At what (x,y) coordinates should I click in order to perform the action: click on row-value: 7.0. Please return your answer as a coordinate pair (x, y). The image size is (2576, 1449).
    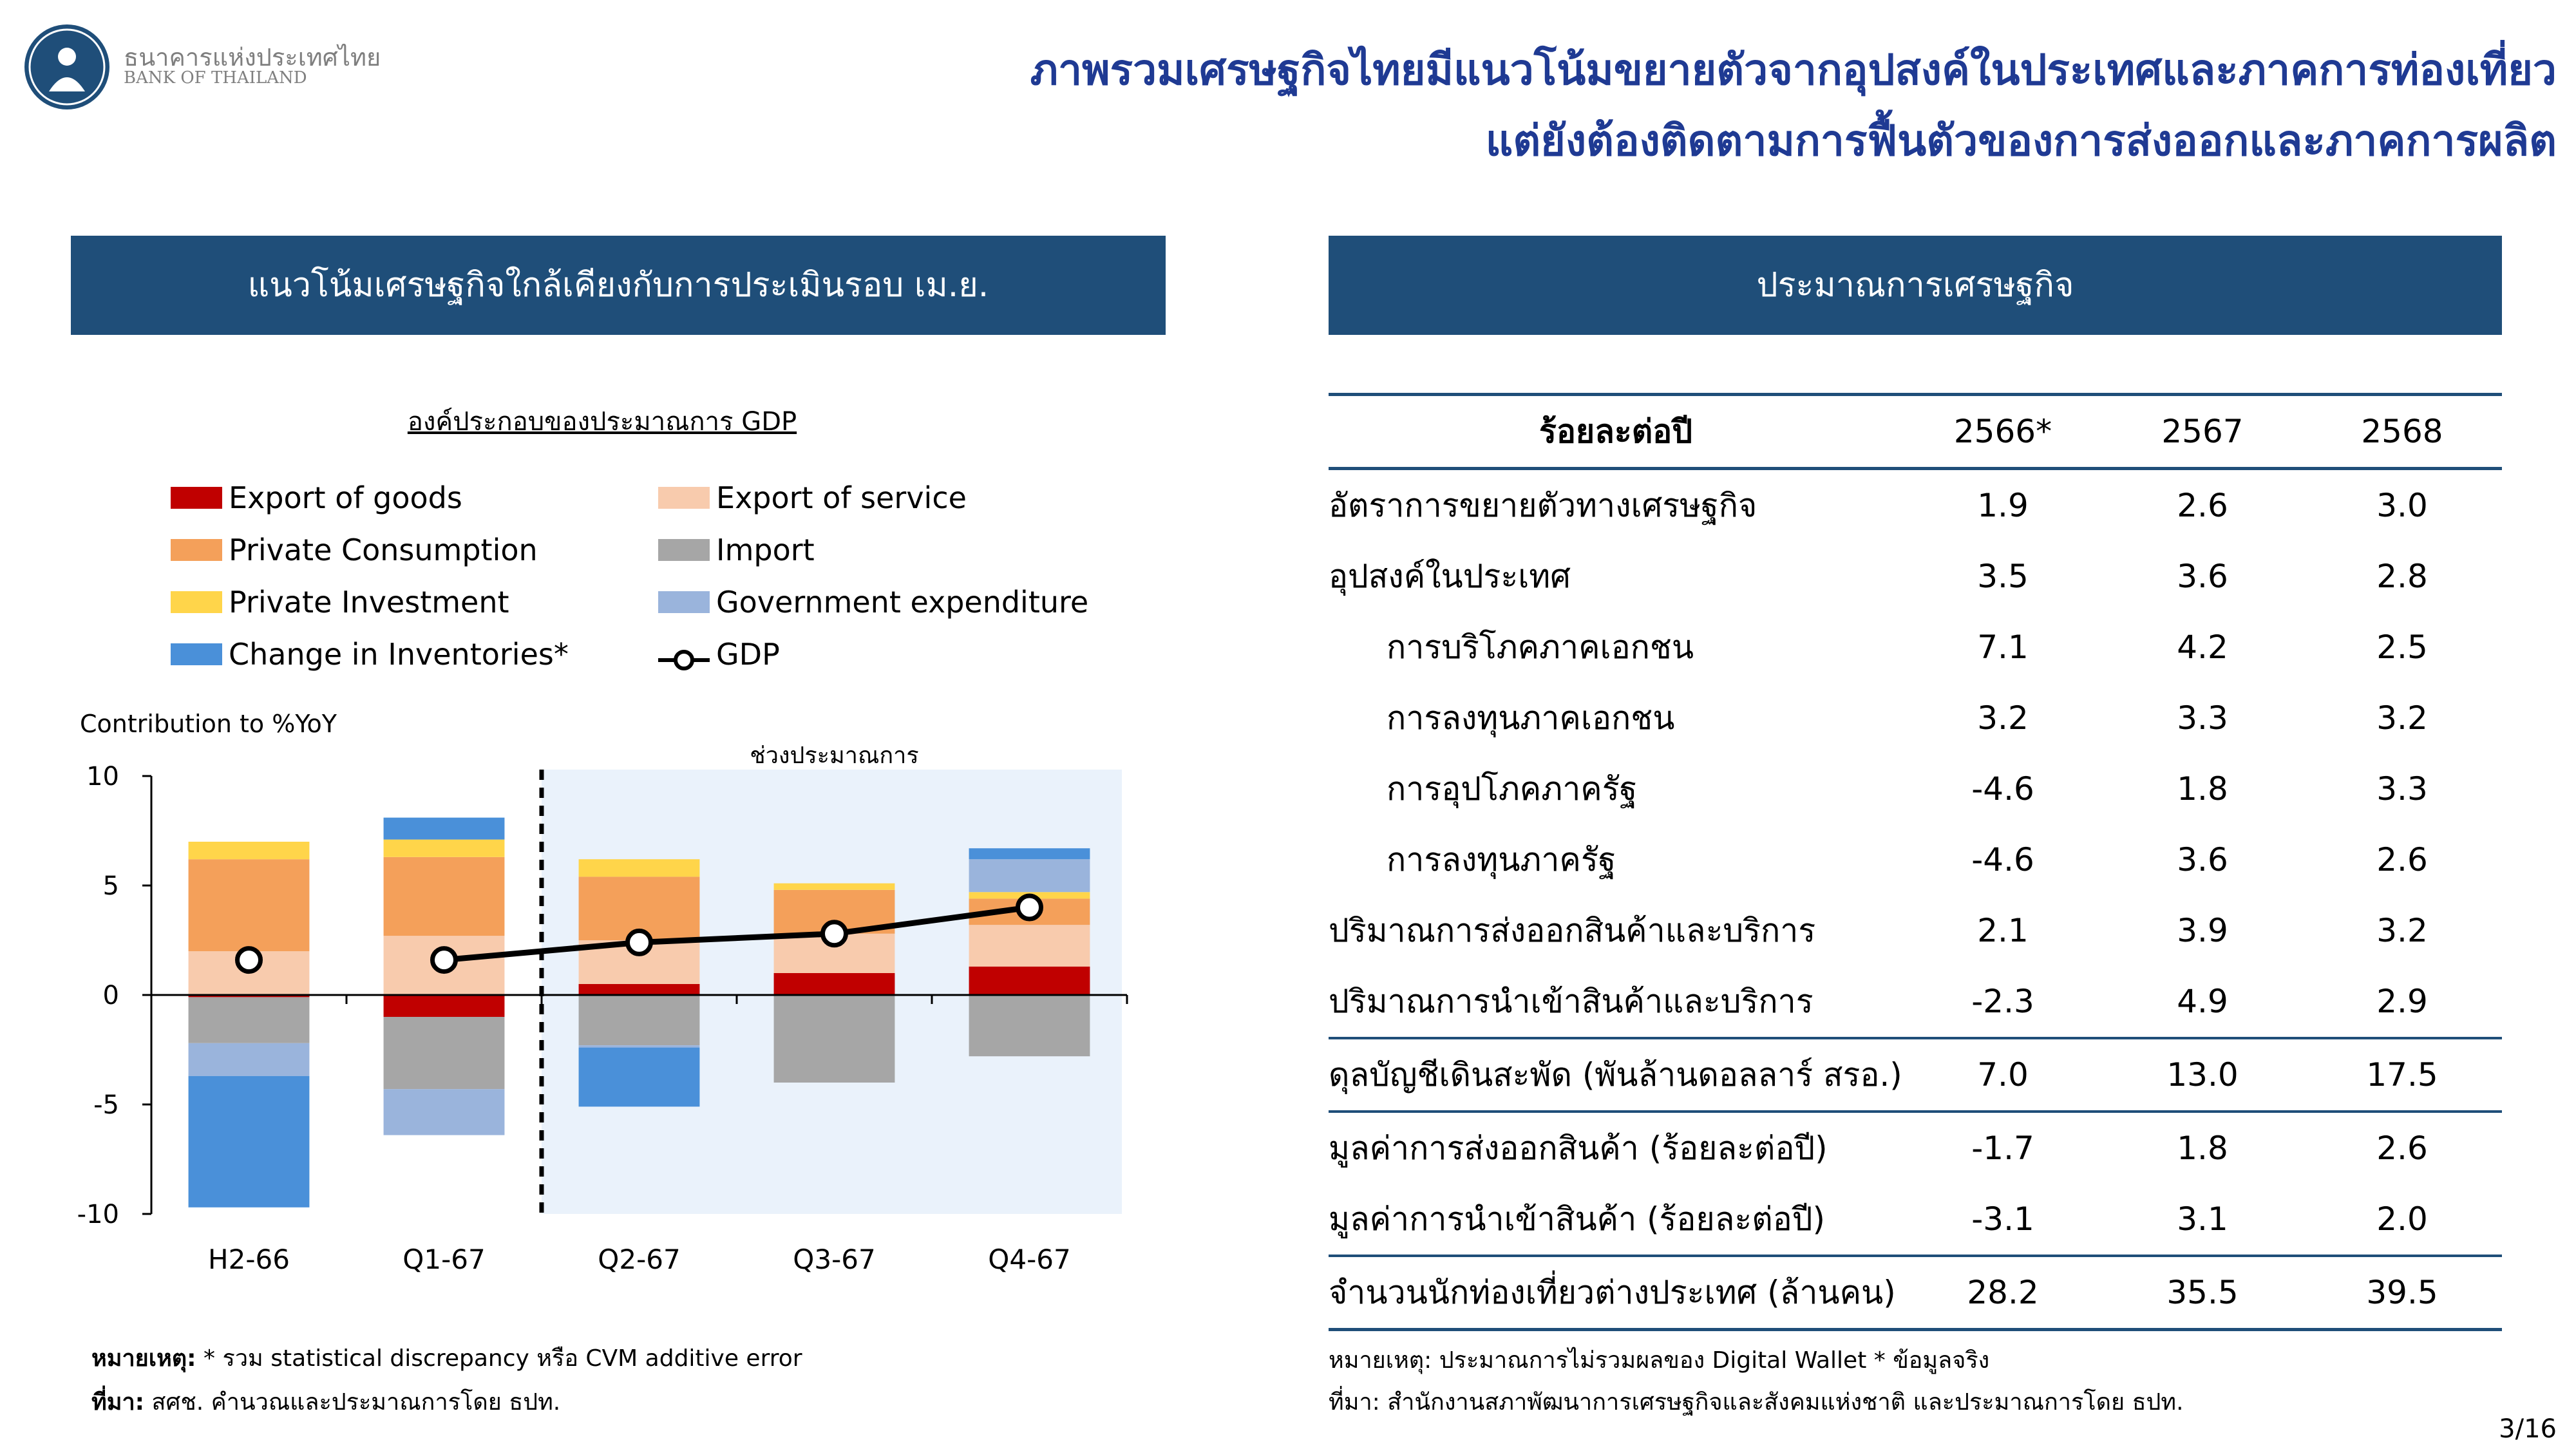
    Looking at the image, I should click on (2003, 1074).